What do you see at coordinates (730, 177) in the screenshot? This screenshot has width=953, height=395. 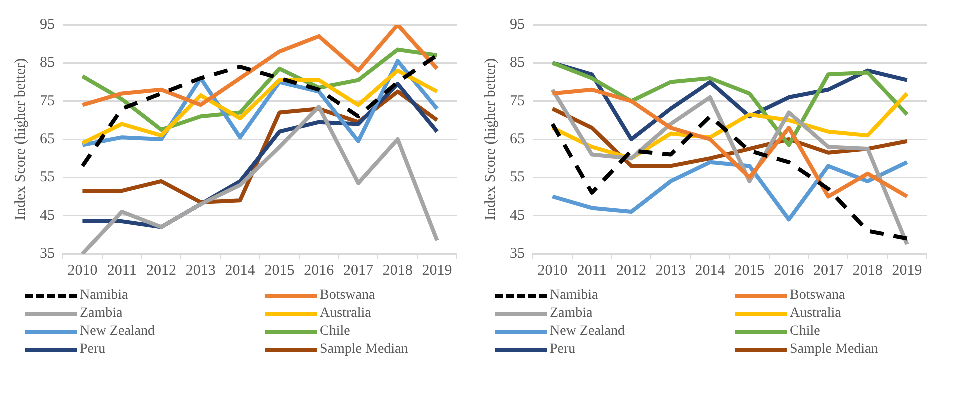 I see `line-series` at bounding box center [730, 177].